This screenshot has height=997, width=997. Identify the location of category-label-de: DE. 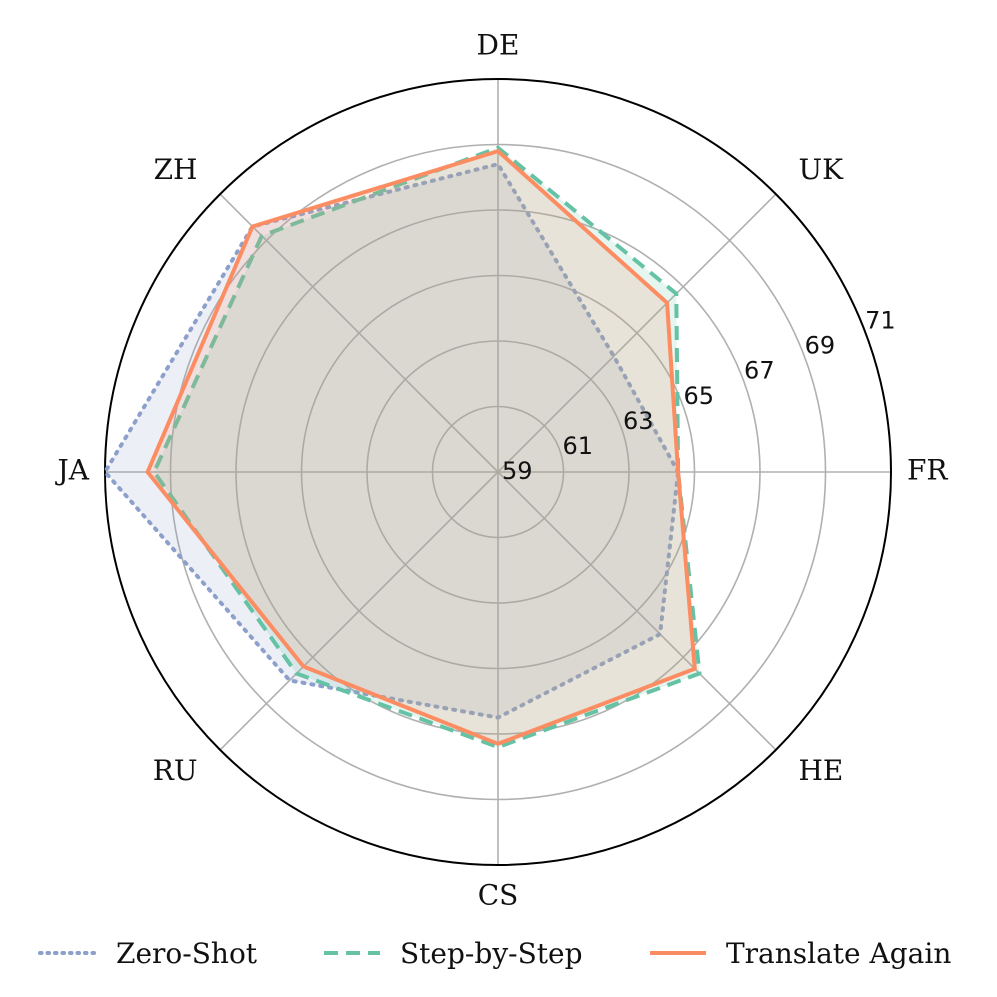
(498, 45).